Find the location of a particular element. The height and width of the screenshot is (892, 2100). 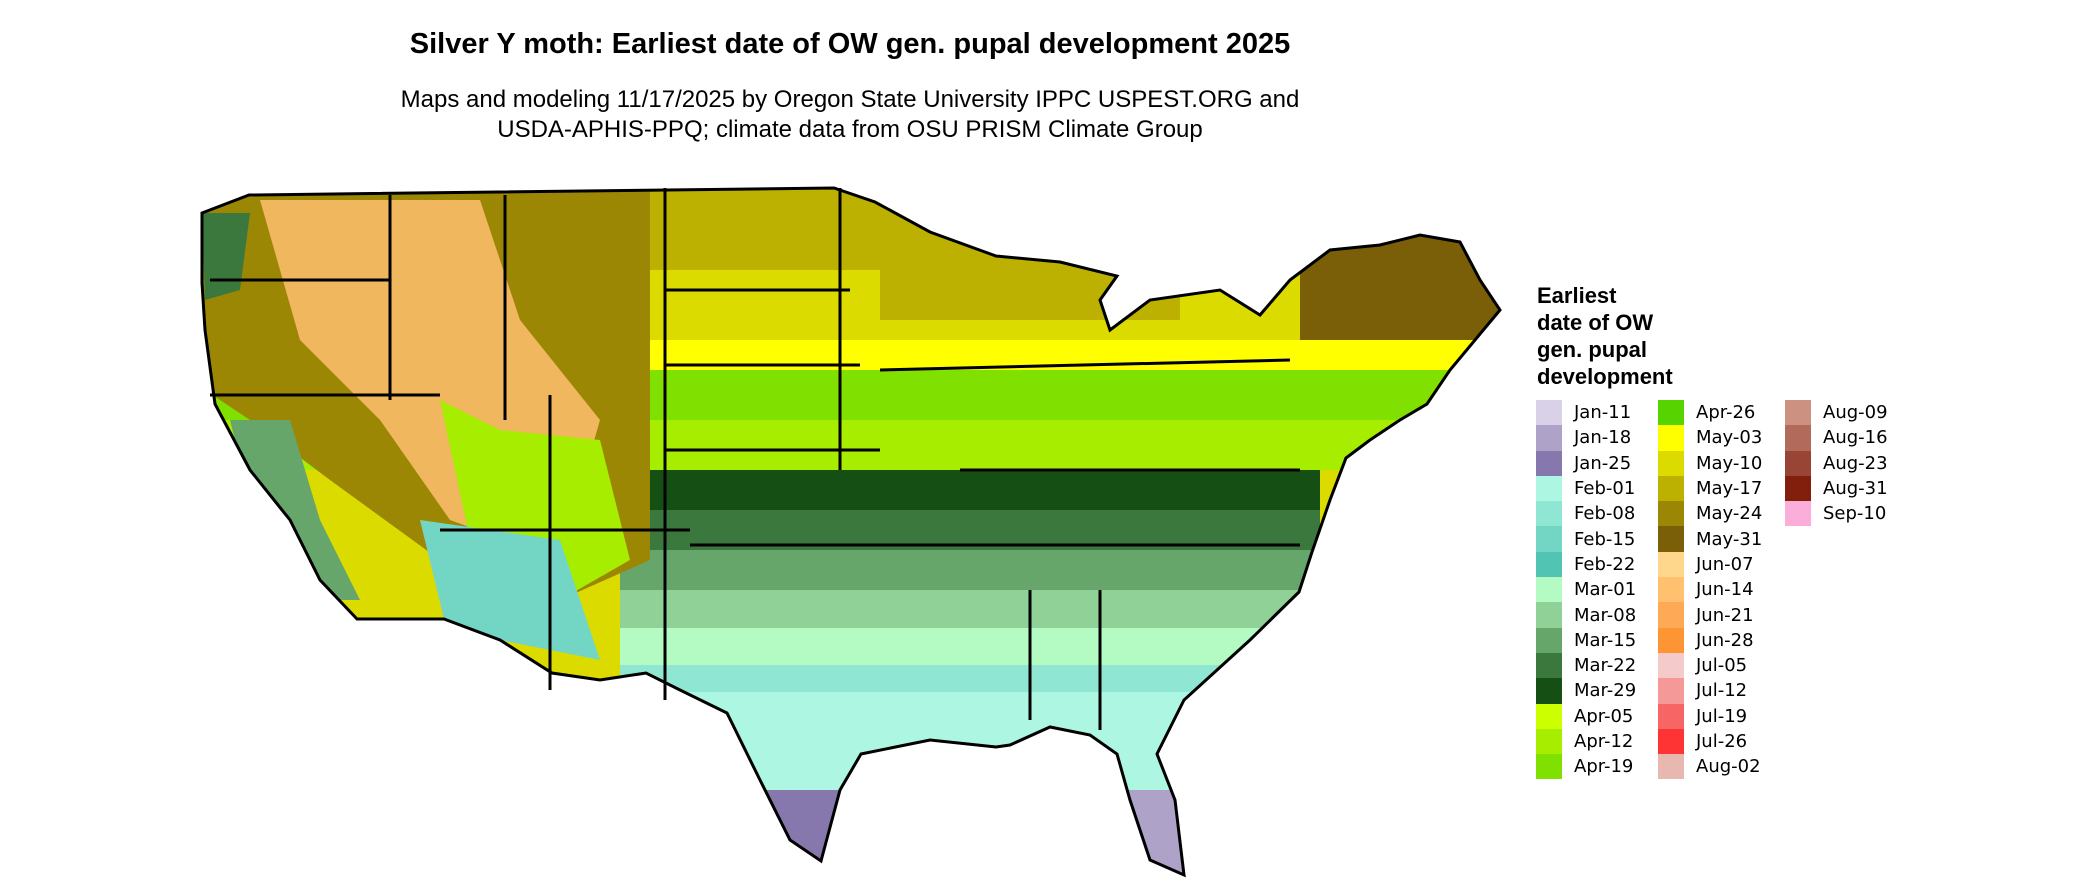

legend-label: Jan-11 is located at coordinates (1603, 413).